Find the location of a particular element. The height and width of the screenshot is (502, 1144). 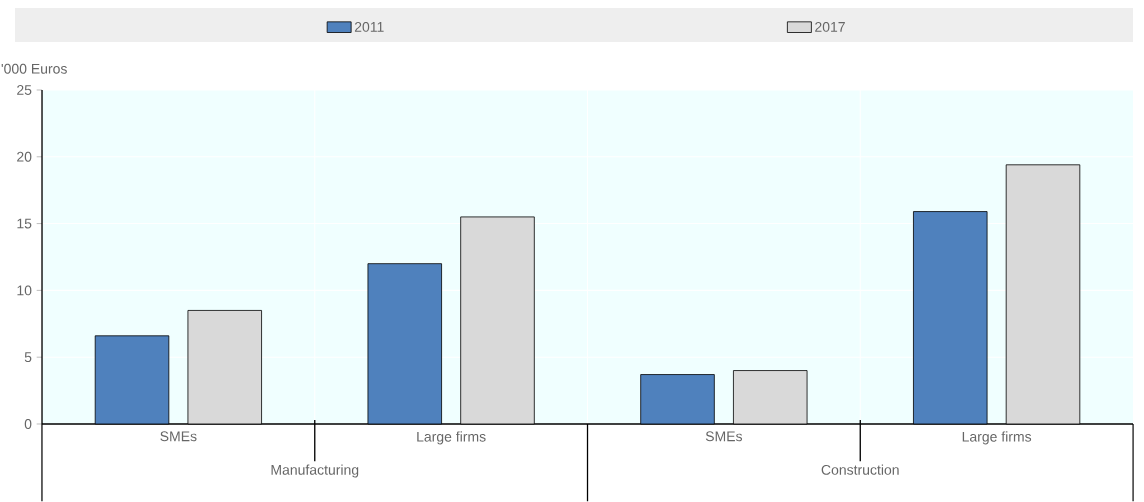

text: Construction is located at coordinates (860, 469).